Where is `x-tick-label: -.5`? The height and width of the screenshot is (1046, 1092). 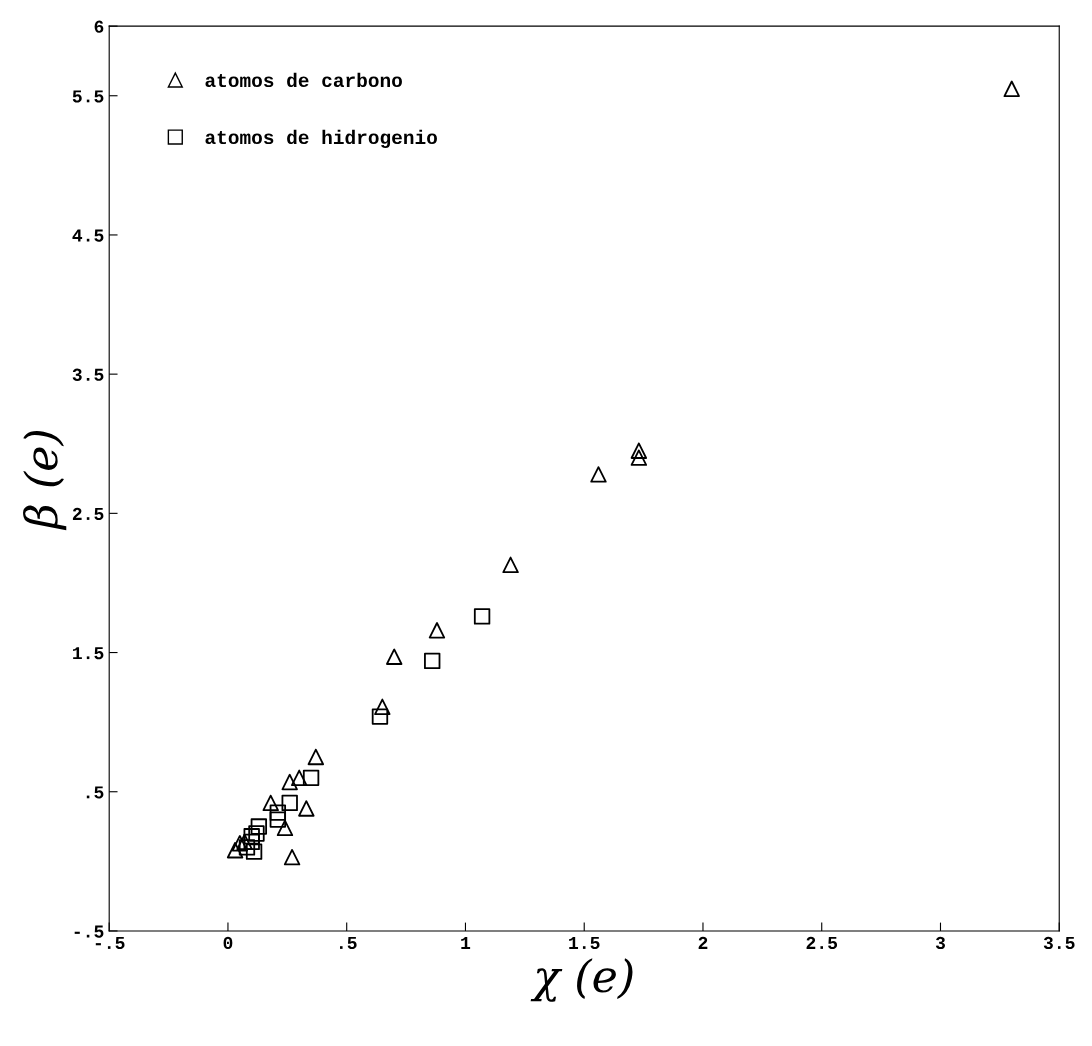 x-tick-label: -.5 is located at coordinates (110, 943).